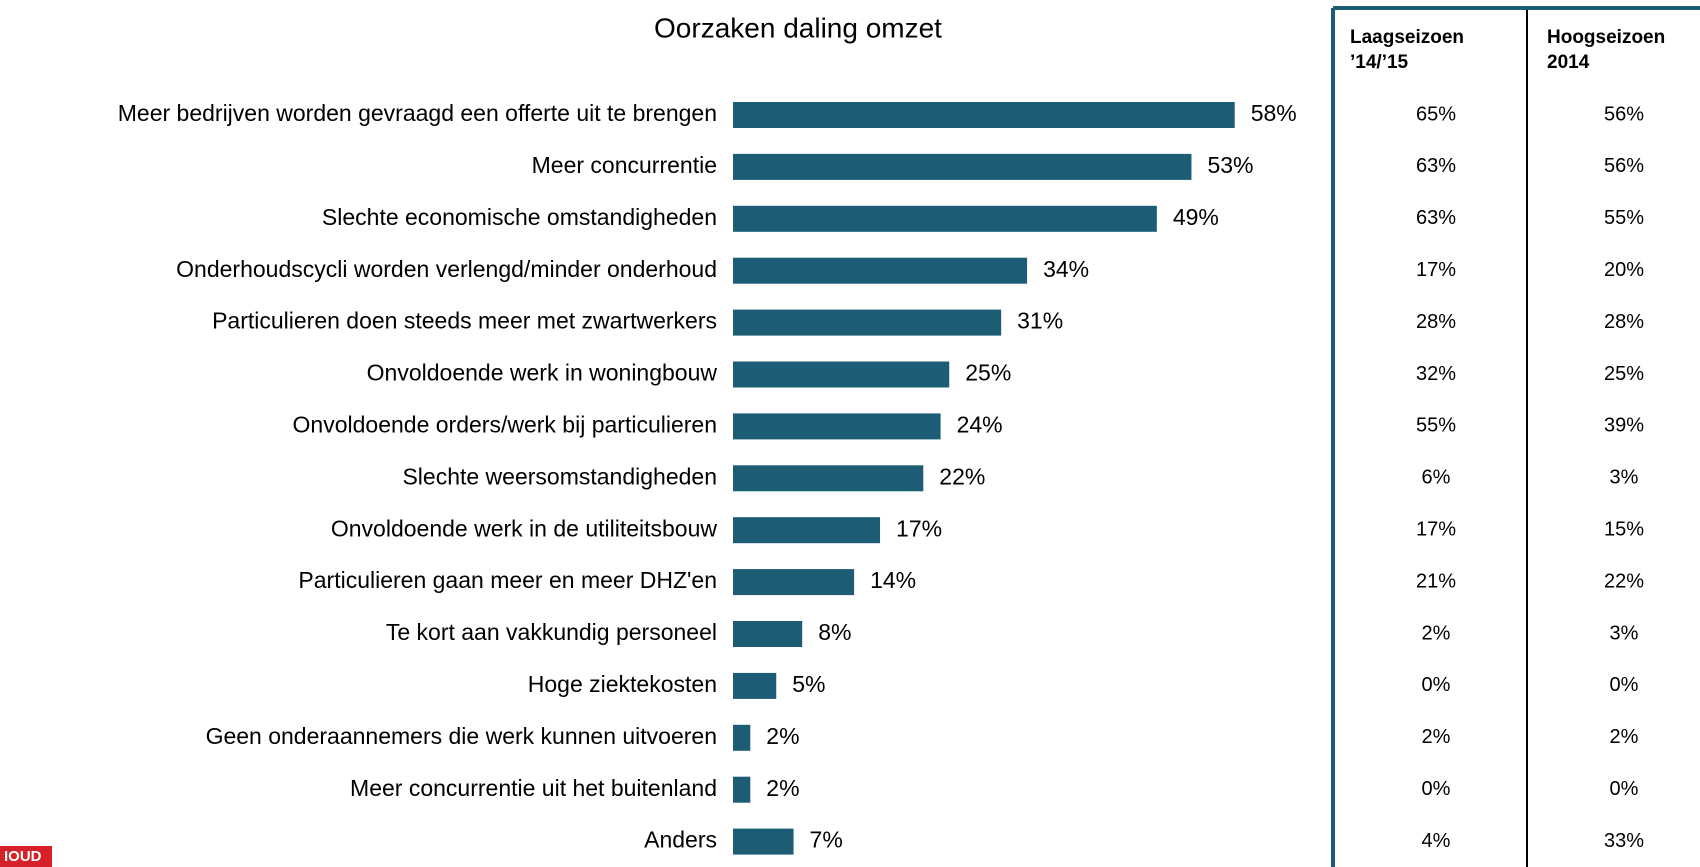 The image size is (1700, 867). What do you see at coordinates (519, 217) in the screenshot?
I see `category-label: Slechte economische omstandigheden` at bounding box center [519, 217].